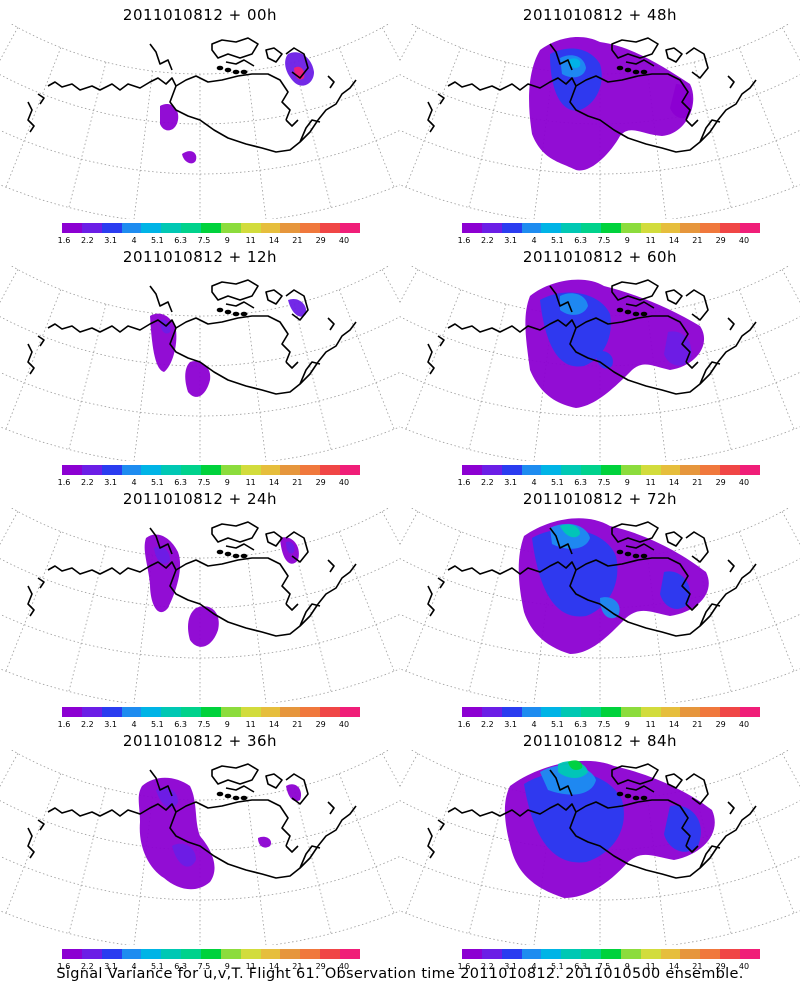  What do you see at coordinates (487, 724) in the screenshot?
I see `colorbar-label: 2.2` at bounding box center [487, 724].